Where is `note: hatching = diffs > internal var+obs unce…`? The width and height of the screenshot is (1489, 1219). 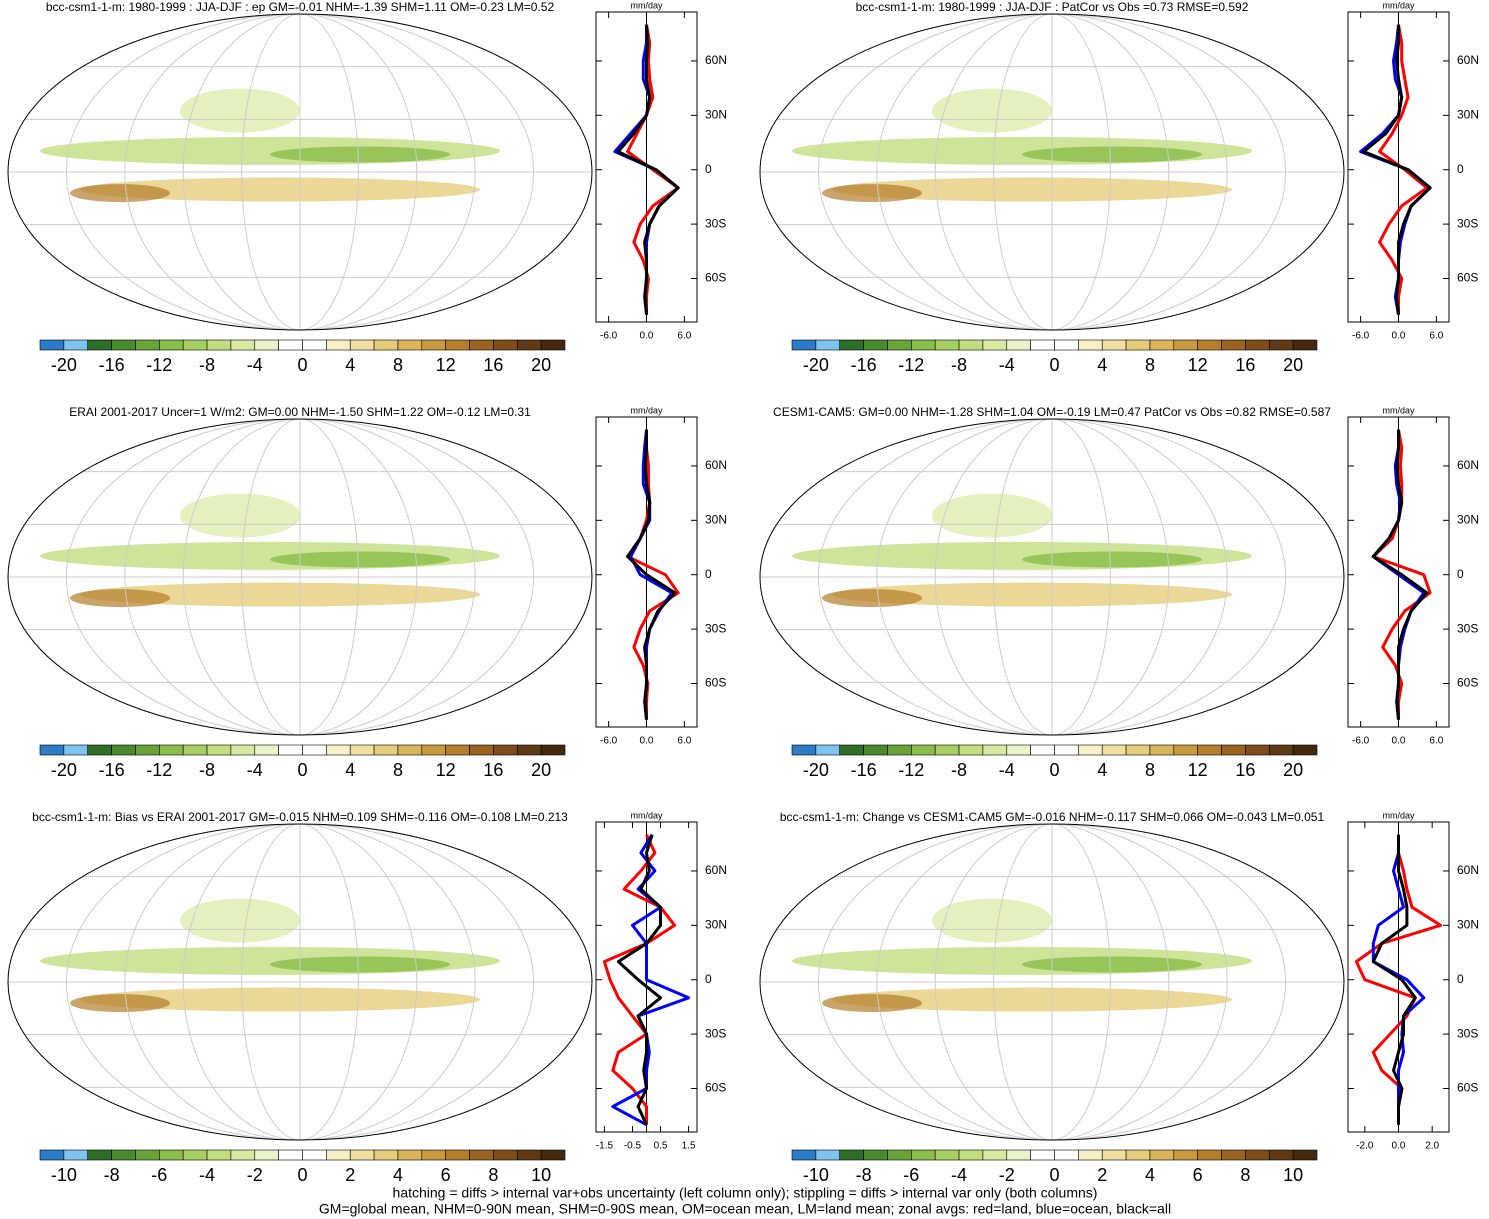
note: hatching = diffs > internal var+obs unce… is located at coordinates (745, 1193).